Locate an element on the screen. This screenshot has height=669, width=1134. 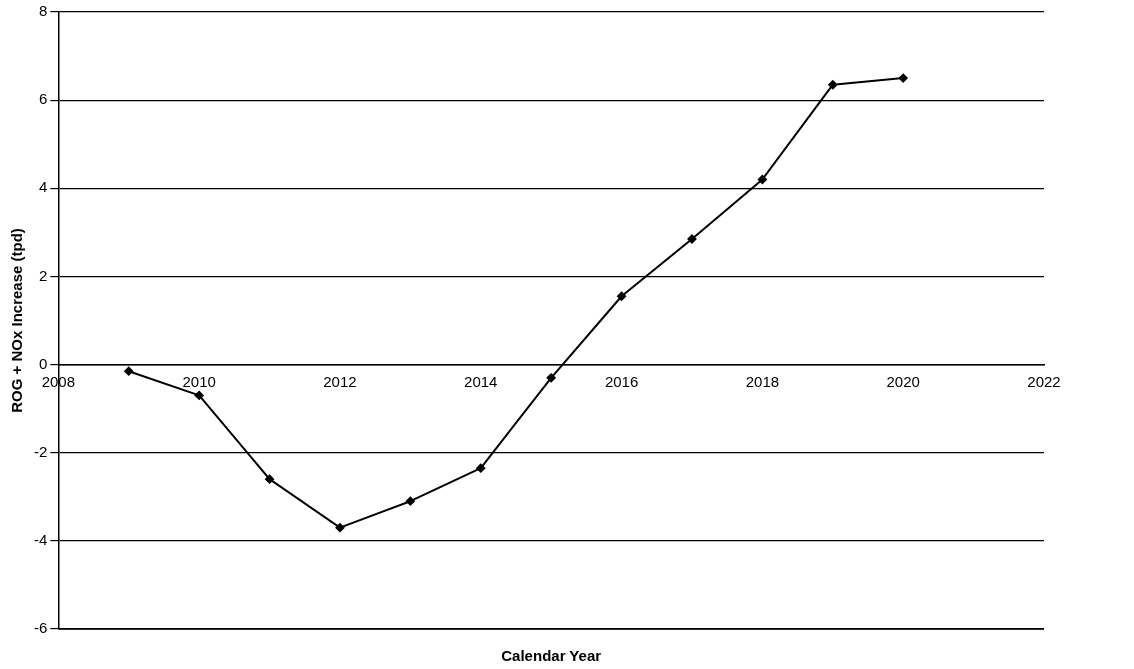
x-tick-label: 2022 is located at coordinates (1044, 381).